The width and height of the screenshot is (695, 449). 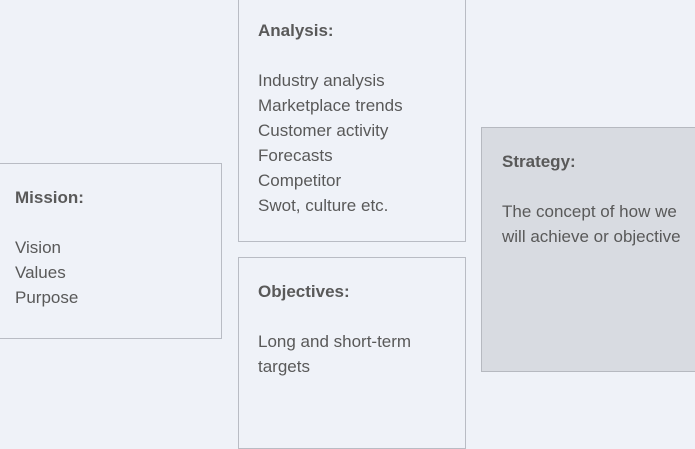 What do you see at coordinates (296, 30) in the screenshot?
I see `analysis-title: Analysis:` at bounding box center [296, 30].